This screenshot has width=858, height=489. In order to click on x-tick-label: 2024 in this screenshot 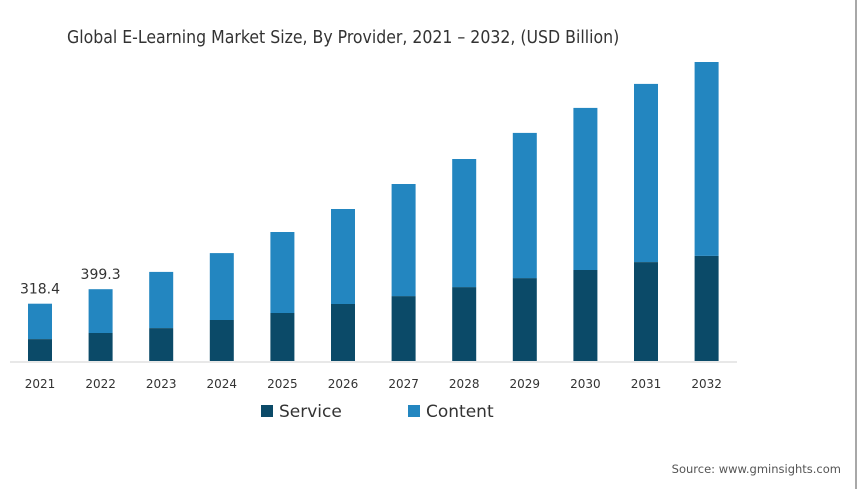, I will do `click(222, 384)`.